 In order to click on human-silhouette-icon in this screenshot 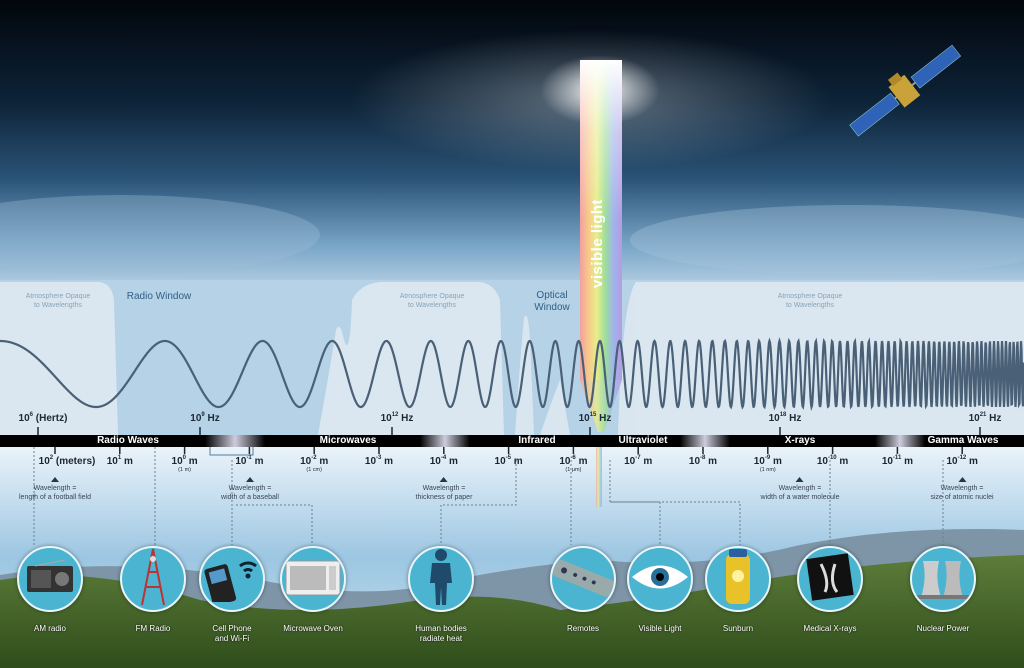, I will do `click(441, 579)`.